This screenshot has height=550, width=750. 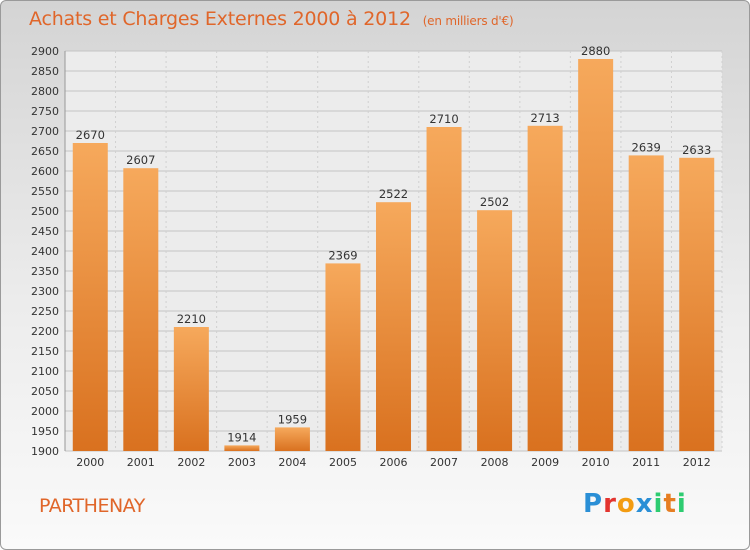 What do you see at coordinates (90, 462) in the screenshot?
I see `x-tick-label: 2000` at bounding box center [90, 462].